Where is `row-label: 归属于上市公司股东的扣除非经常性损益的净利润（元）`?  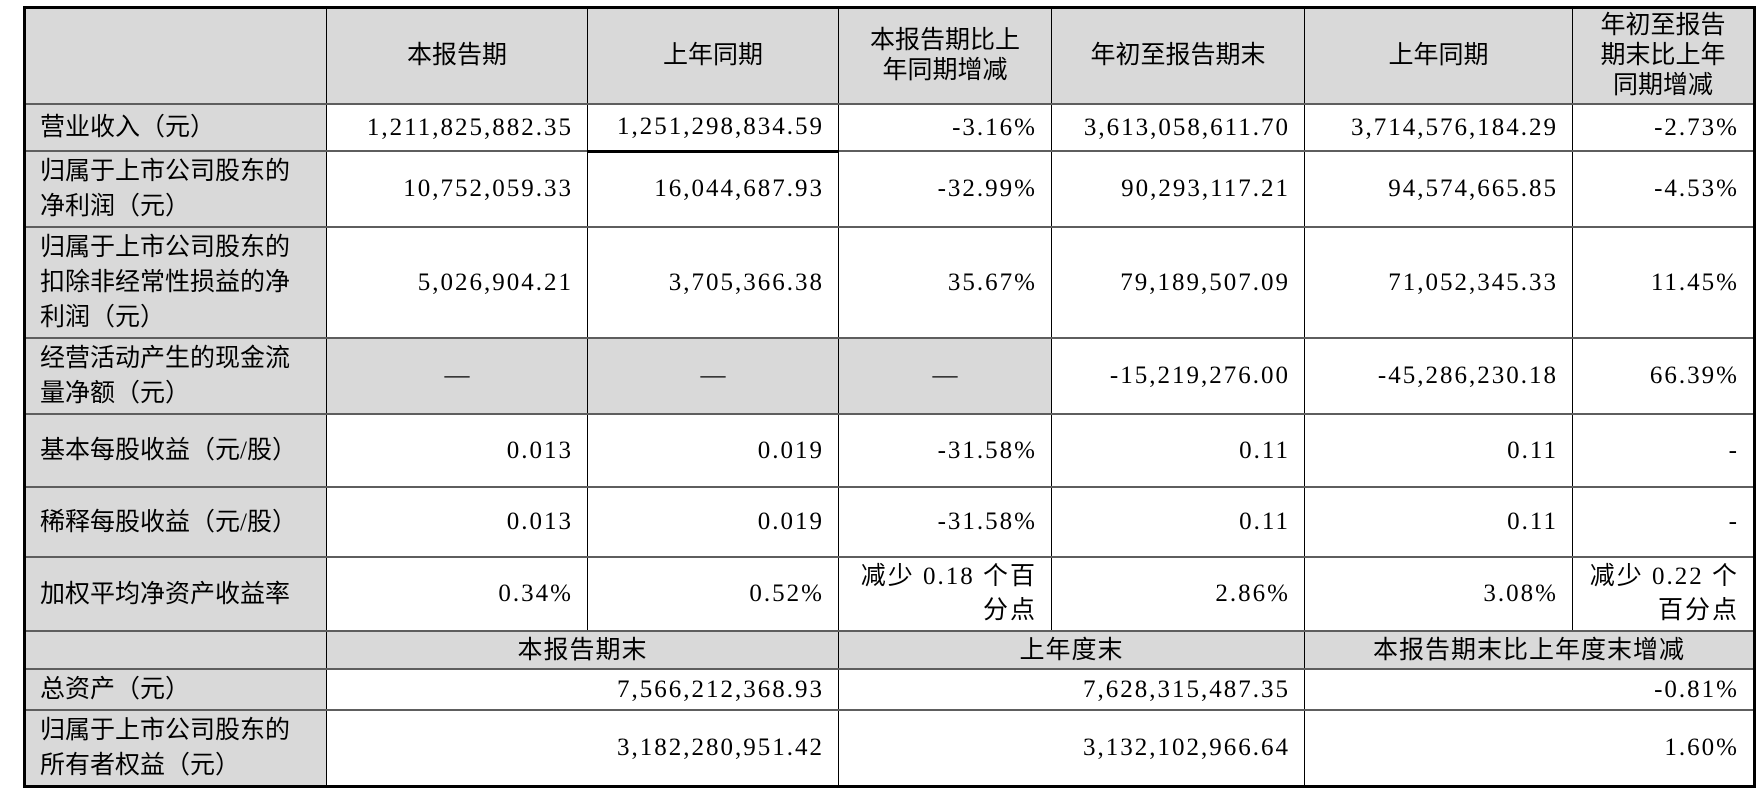
row-label: 归属于上市公司股东的扣除非经常性损益的净利润（元） is located at coordinates (175, 282).